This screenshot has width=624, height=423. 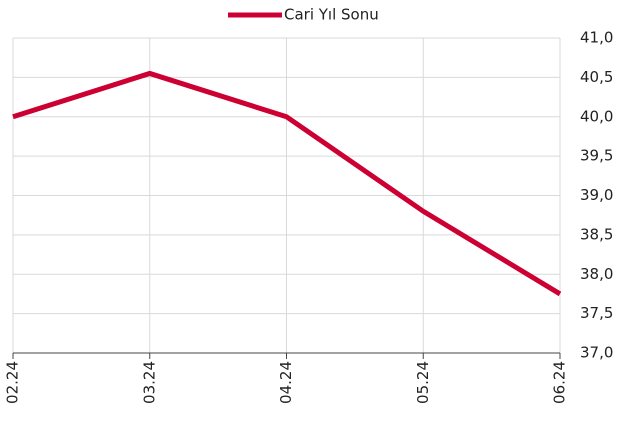 I want to click on y-tick-label: 41,0, so click(x=596, y=38).